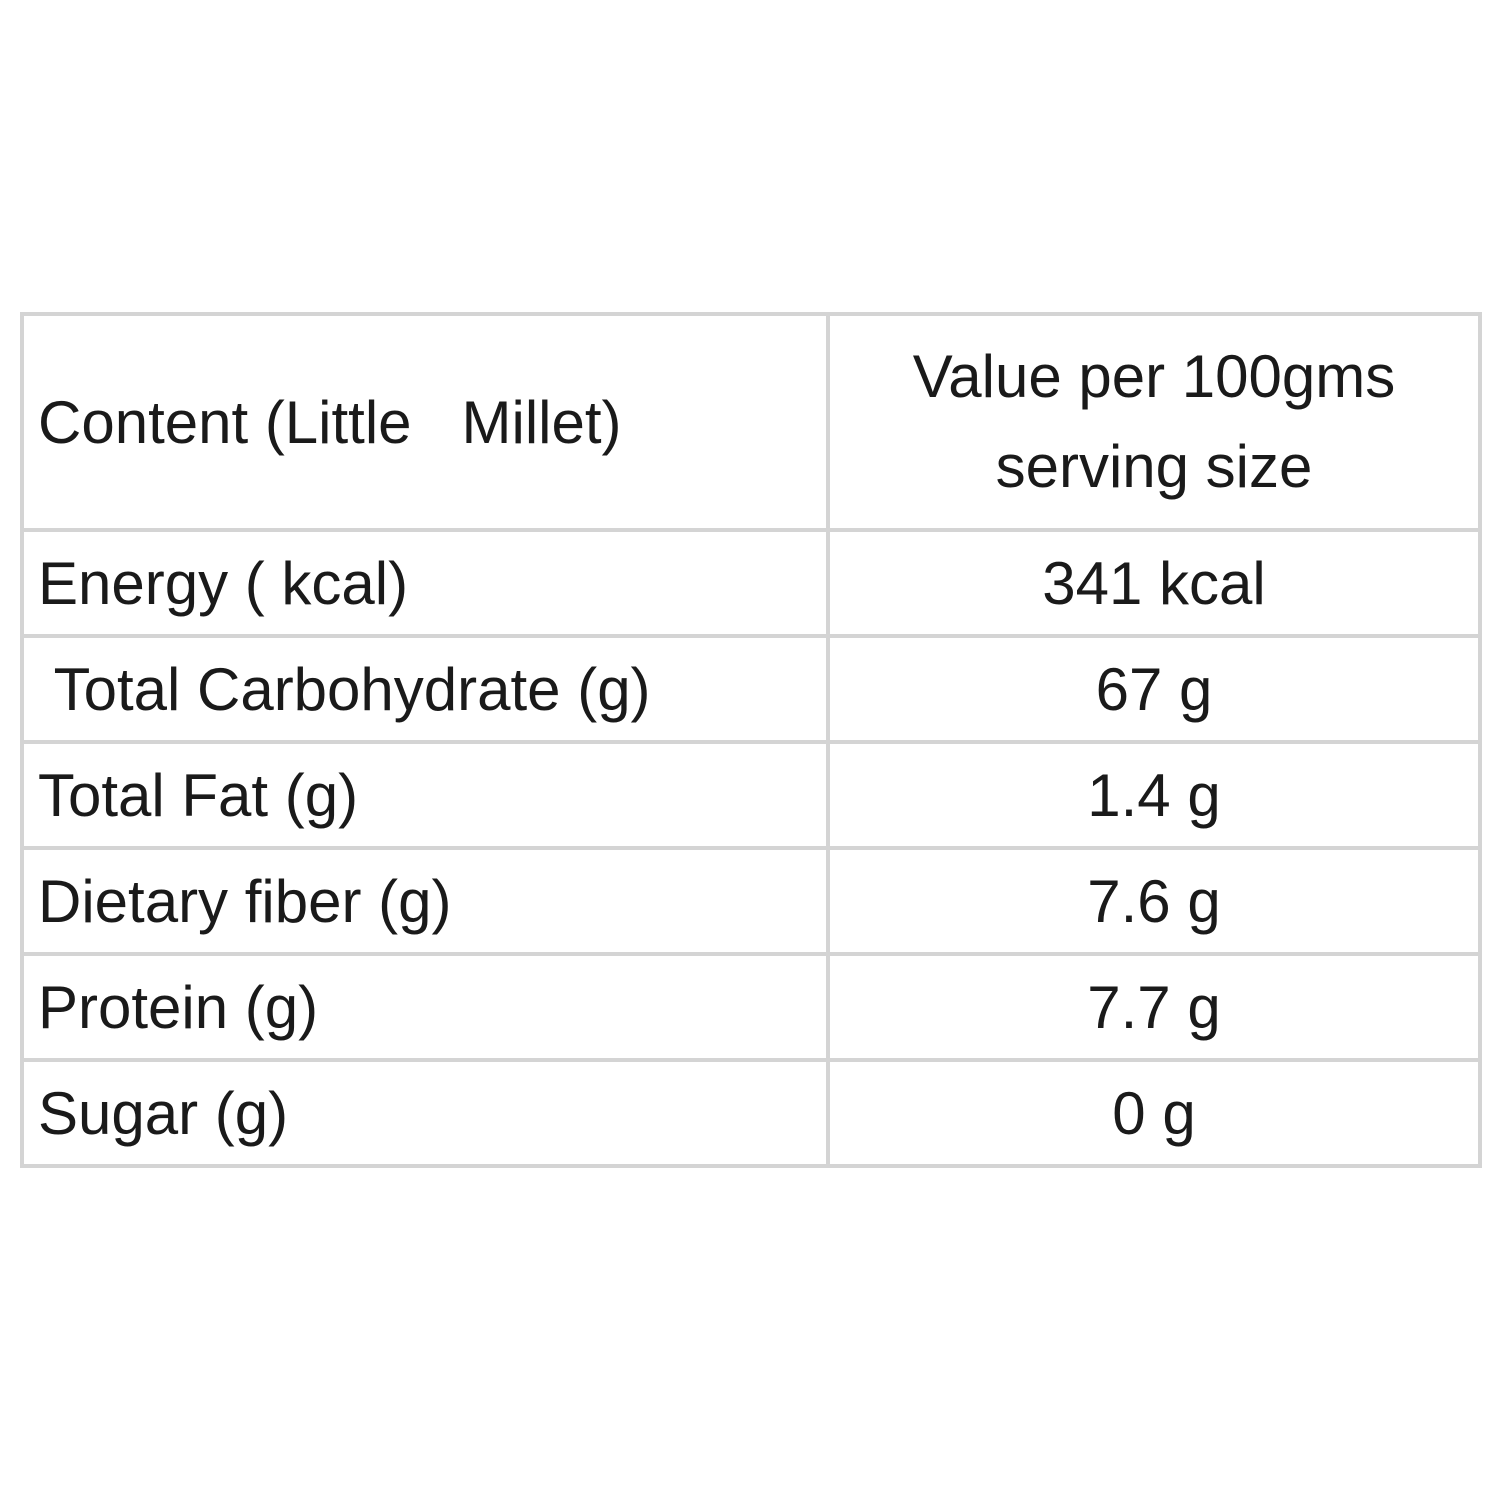  What do you see at coordinates (1154, 422) in the screenshot?
I see `header-cell: Value per 100gms serving size` at bounding box center [1154, 422].